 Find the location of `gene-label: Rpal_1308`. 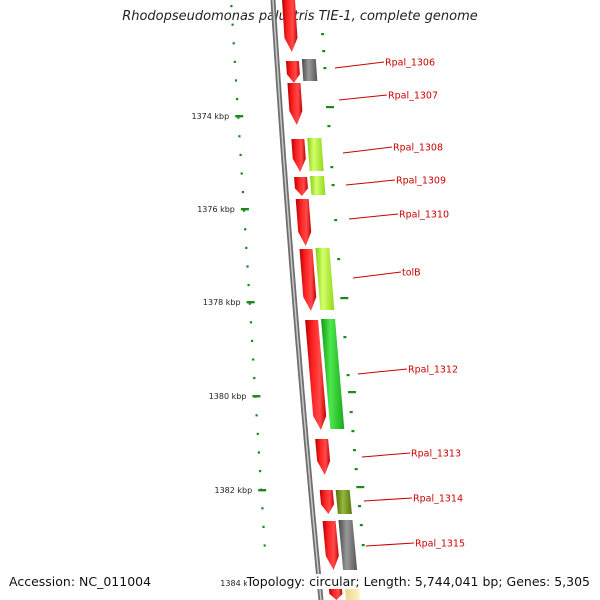

gene-label: Rpal_1308 is located at coordinates (418, 148).